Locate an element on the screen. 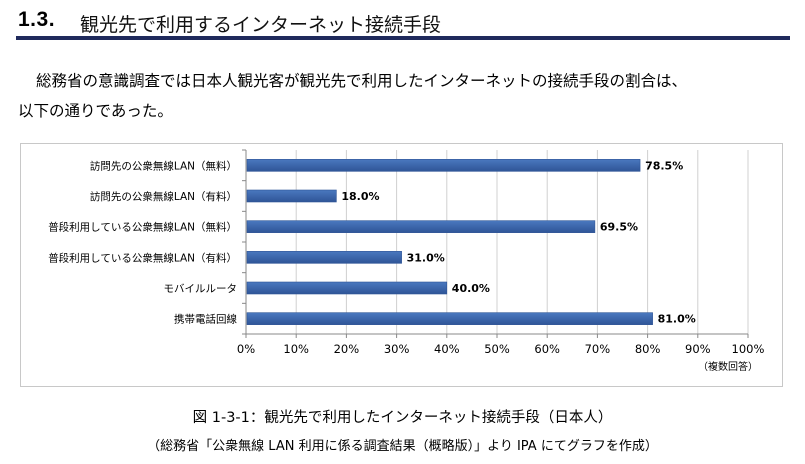  data-label: 40.0% is located at coordinates (471, 288).